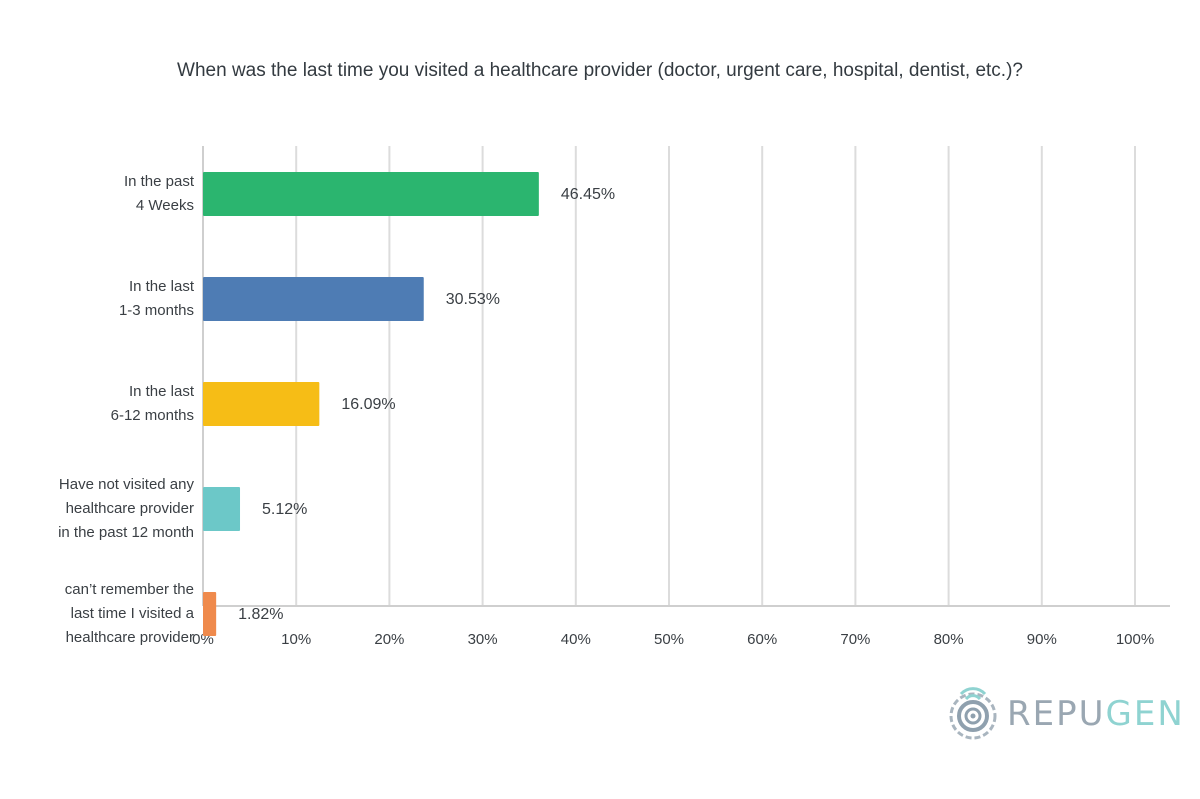 The image size is (1200, 799). I want to click on data-label: 30.53%, so click(473, 299).